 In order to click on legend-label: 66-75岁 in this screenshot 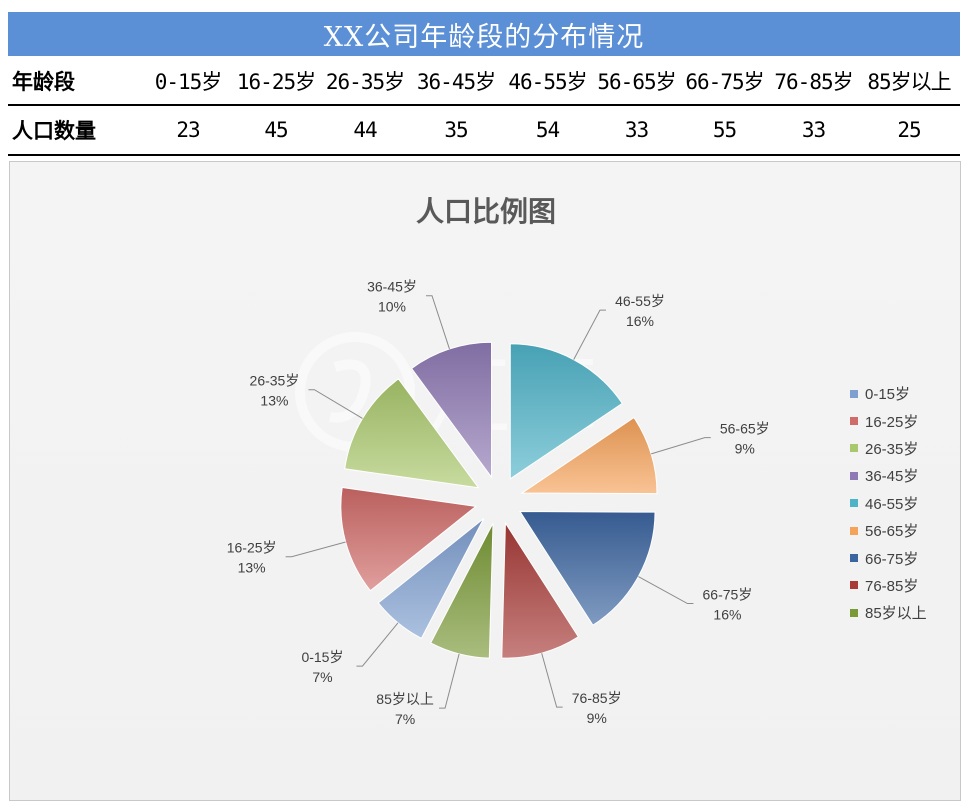, I will do `click(892, 559)`.